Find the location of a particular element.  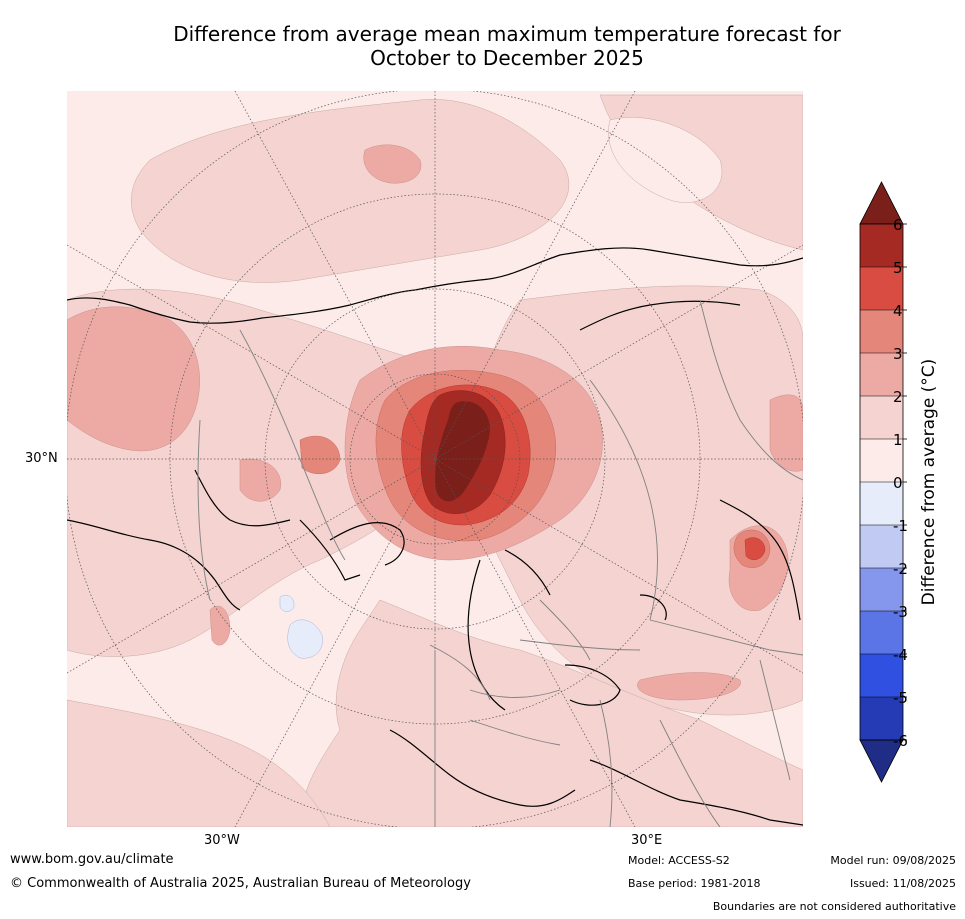

colorbar-label: Difference from average (°C) is located at coordinates (929, 482).